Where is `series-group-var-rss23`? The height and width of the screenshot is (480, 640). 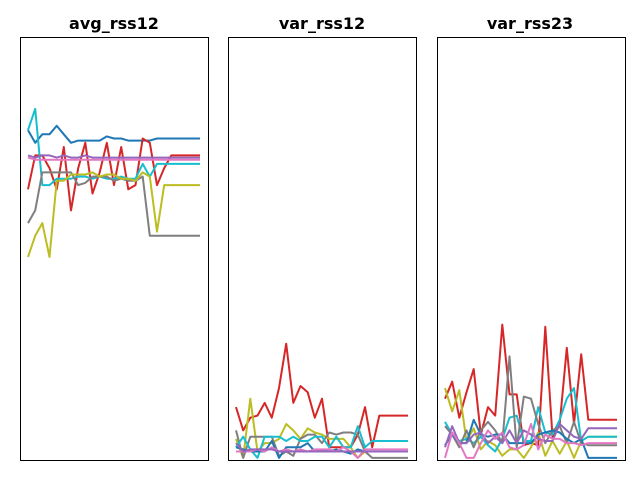
series-group-var-rss23 is located at coordinates (530, 391).